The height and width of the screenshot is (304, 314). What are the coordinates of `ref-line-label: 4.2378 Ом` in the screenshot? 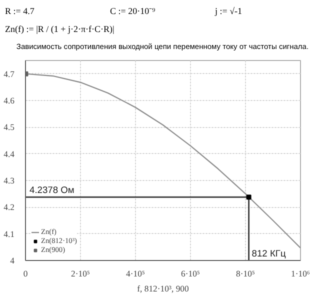 It's located at (52, 190).